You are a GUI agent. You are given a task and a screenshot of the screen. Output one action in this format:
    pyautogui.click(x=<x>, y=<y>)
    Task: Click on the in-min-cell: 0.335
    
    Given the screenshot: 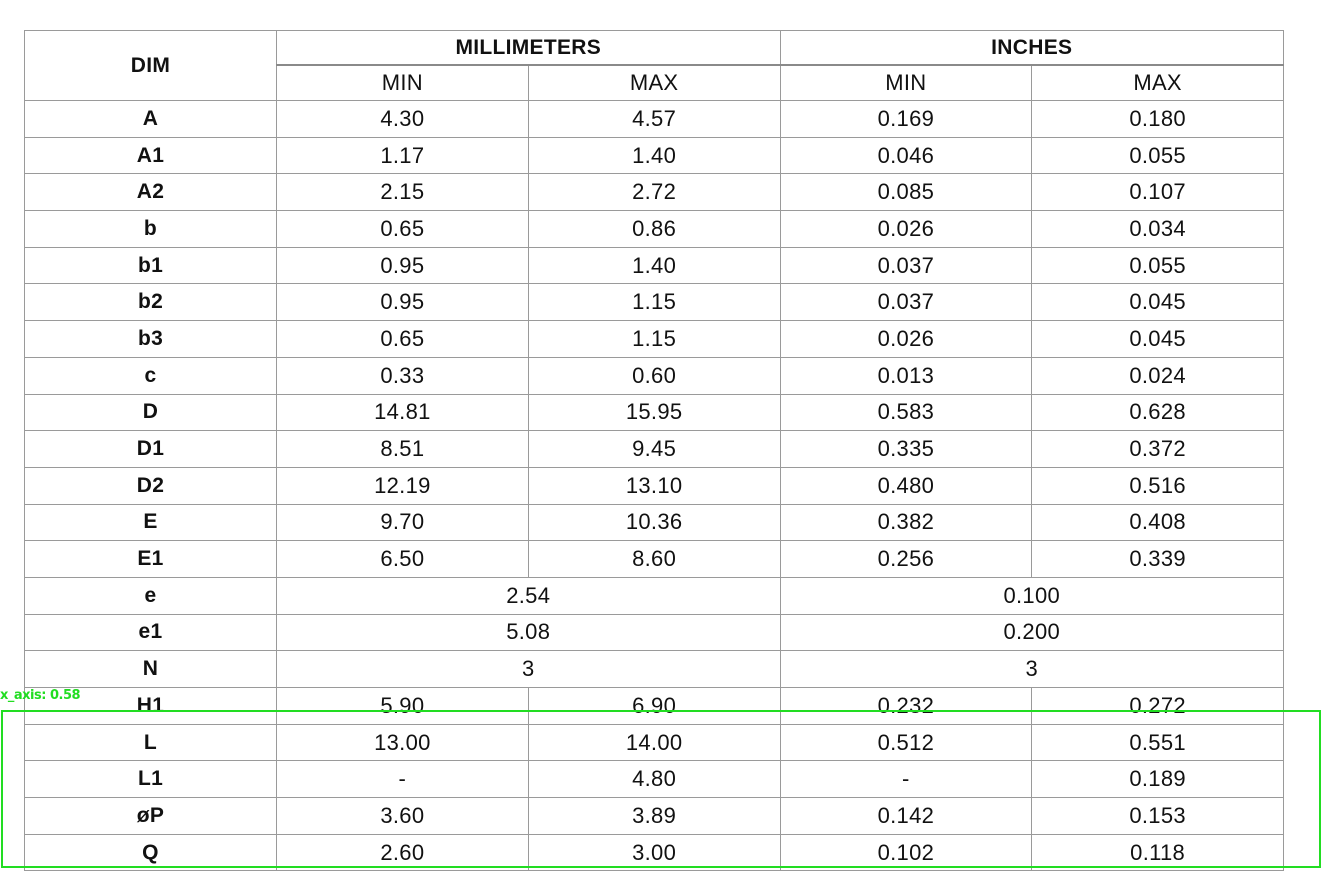 What is the action you would take?
    pyautogui.click(x=906, y=449)
    